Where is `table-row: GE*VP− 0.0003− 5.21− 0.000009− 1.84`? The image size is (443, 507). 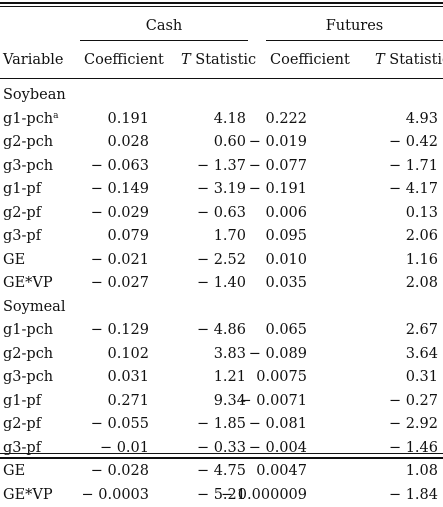
table-row: GE*VP− 0.0003− 5.21− 0.000009− 1.84 is located at coordinates (221, 495).